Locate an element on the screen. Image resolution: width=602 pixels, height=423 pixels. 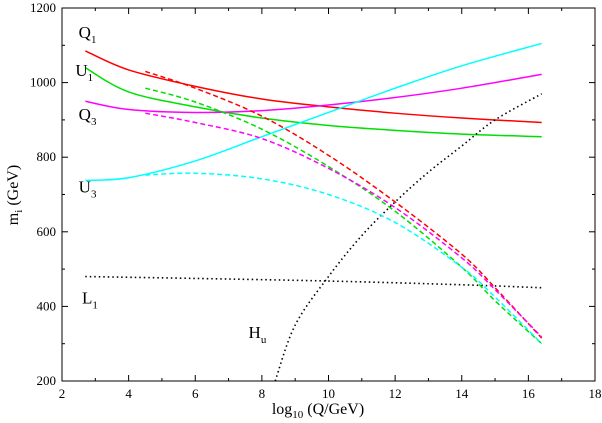
x-tick-label: 8 is located at coordinates (262, 393).